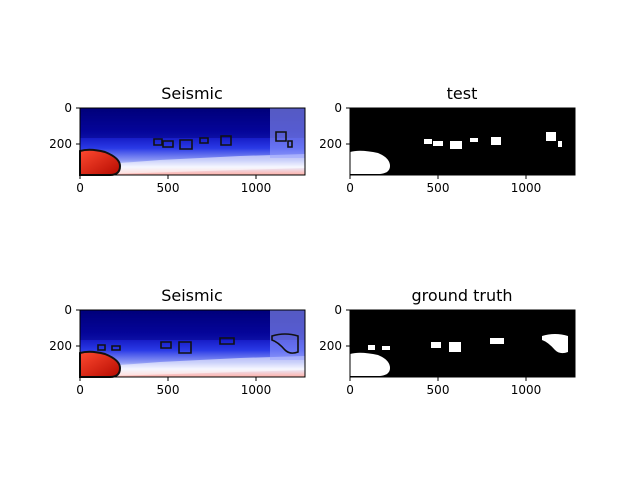 This screenshot has height=480, width=640. Describe the element at coordinates (198, 343) in the screenshot. I see `contours-truth` at that location.